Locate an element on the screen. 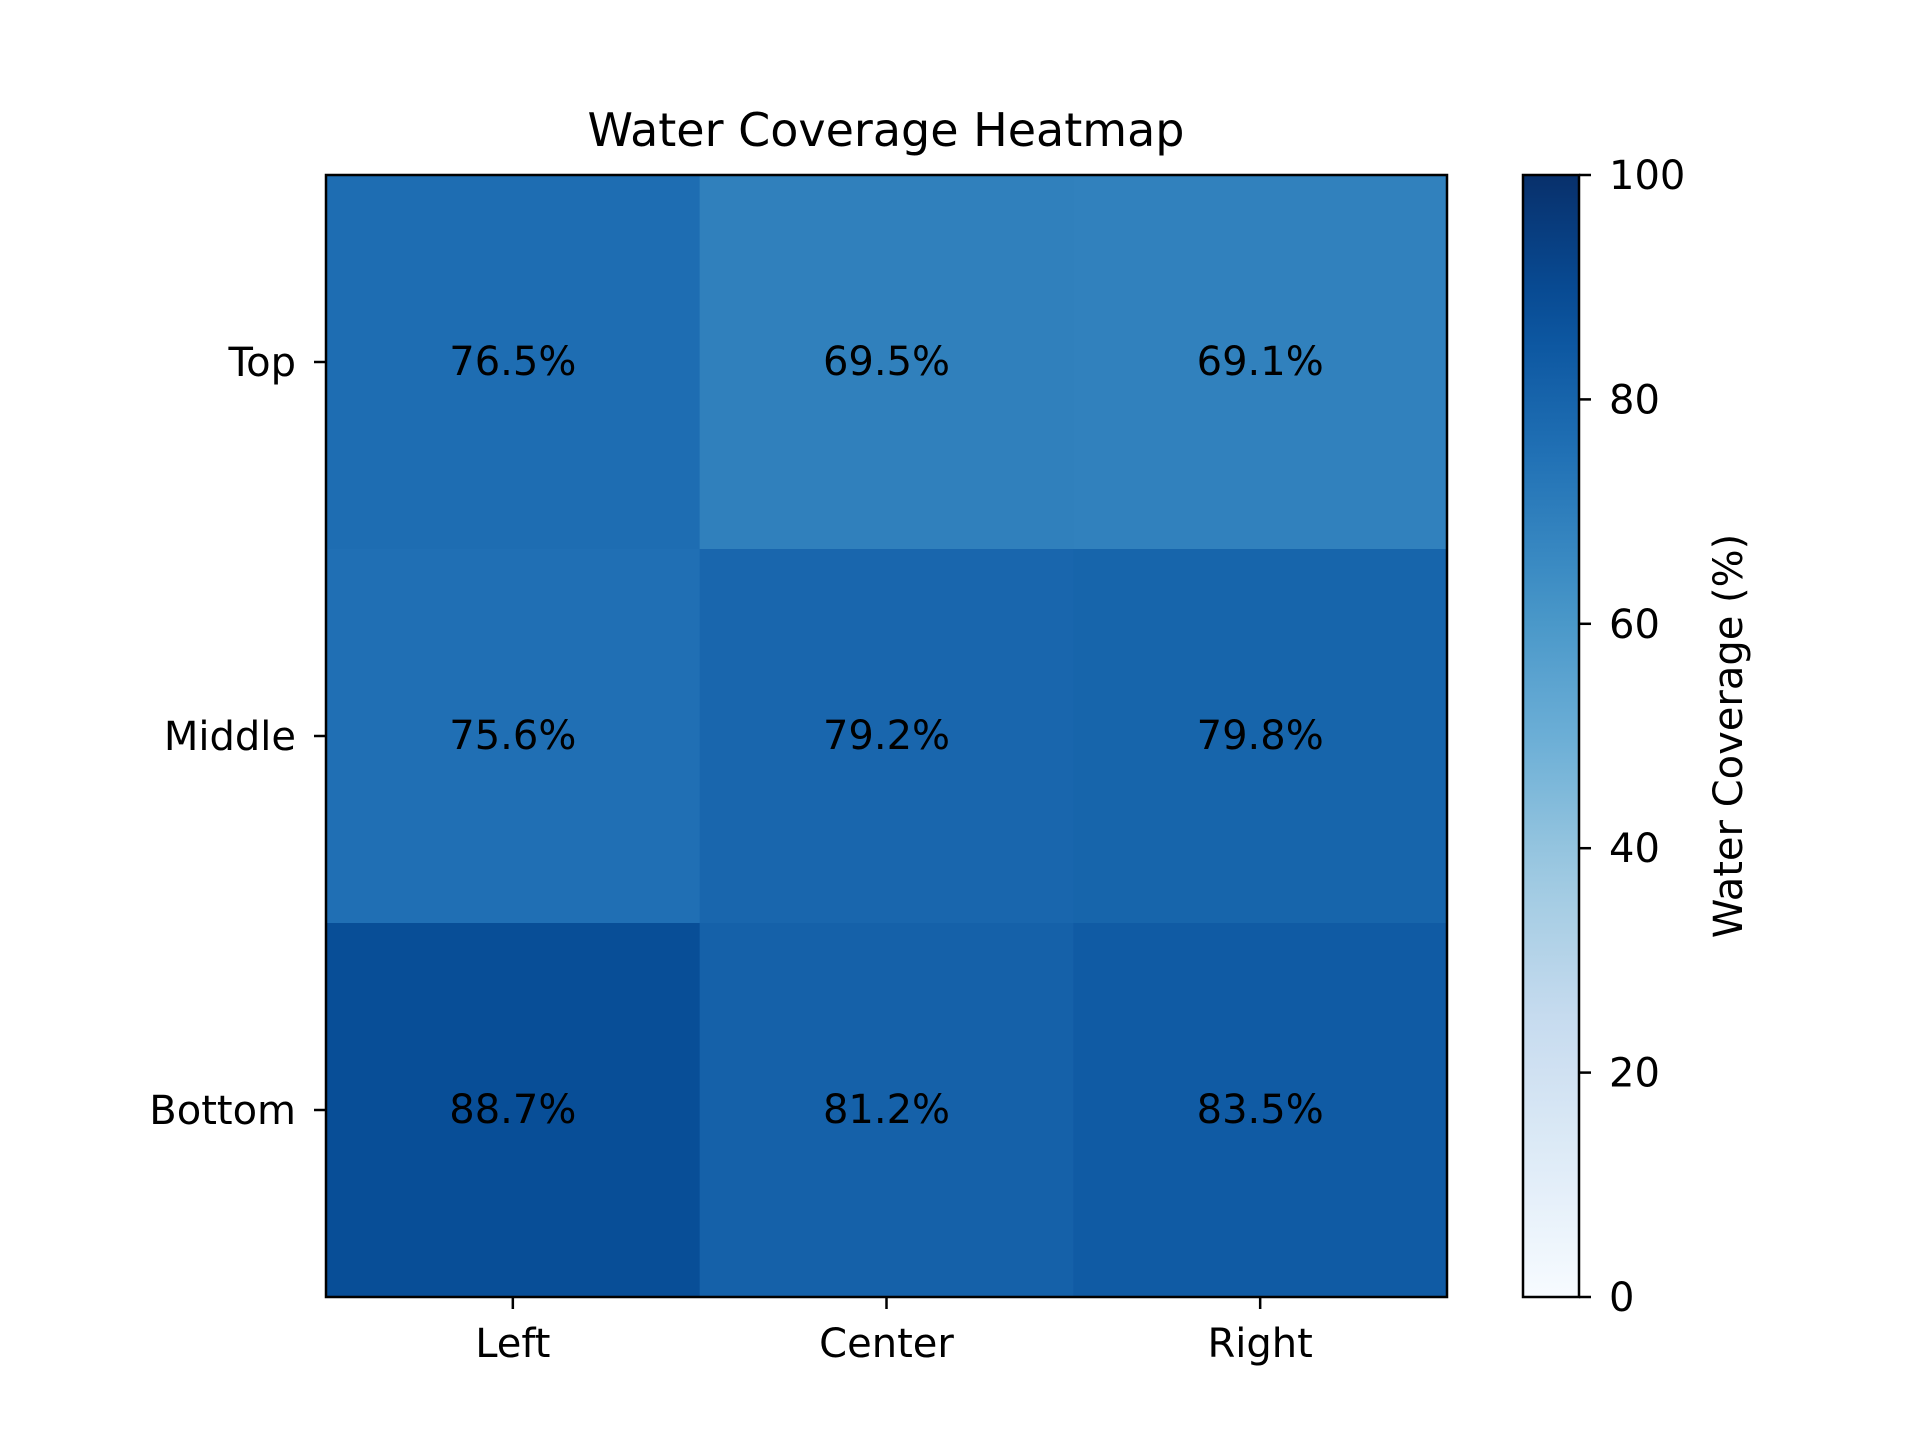 This screenshot has height=1444, width=1920. cell-value-label: 69.5% is located at coordinates (886, 362).